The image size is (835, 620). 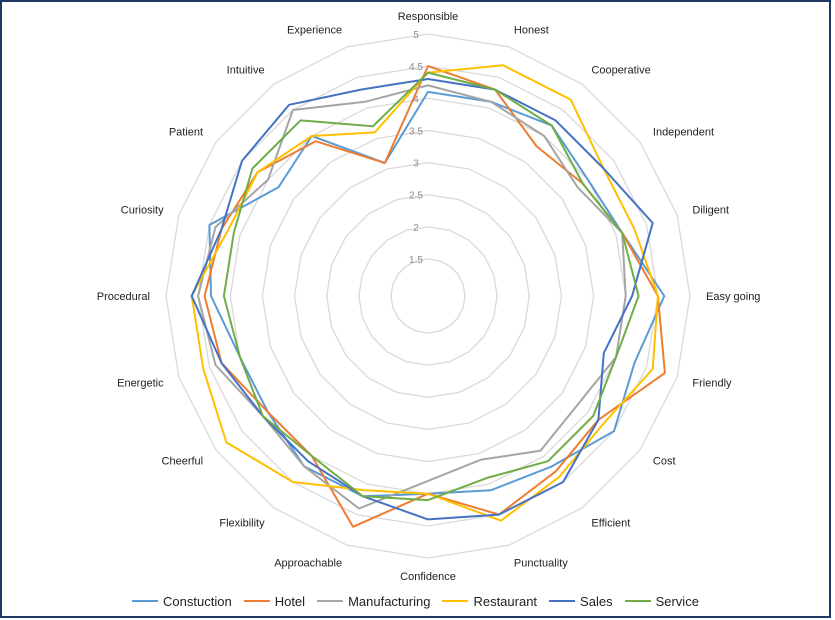 What do you see at coordinates (531, 31) in the screenshot?
I see `category-label: Honest` at bounding box center [531, 31].